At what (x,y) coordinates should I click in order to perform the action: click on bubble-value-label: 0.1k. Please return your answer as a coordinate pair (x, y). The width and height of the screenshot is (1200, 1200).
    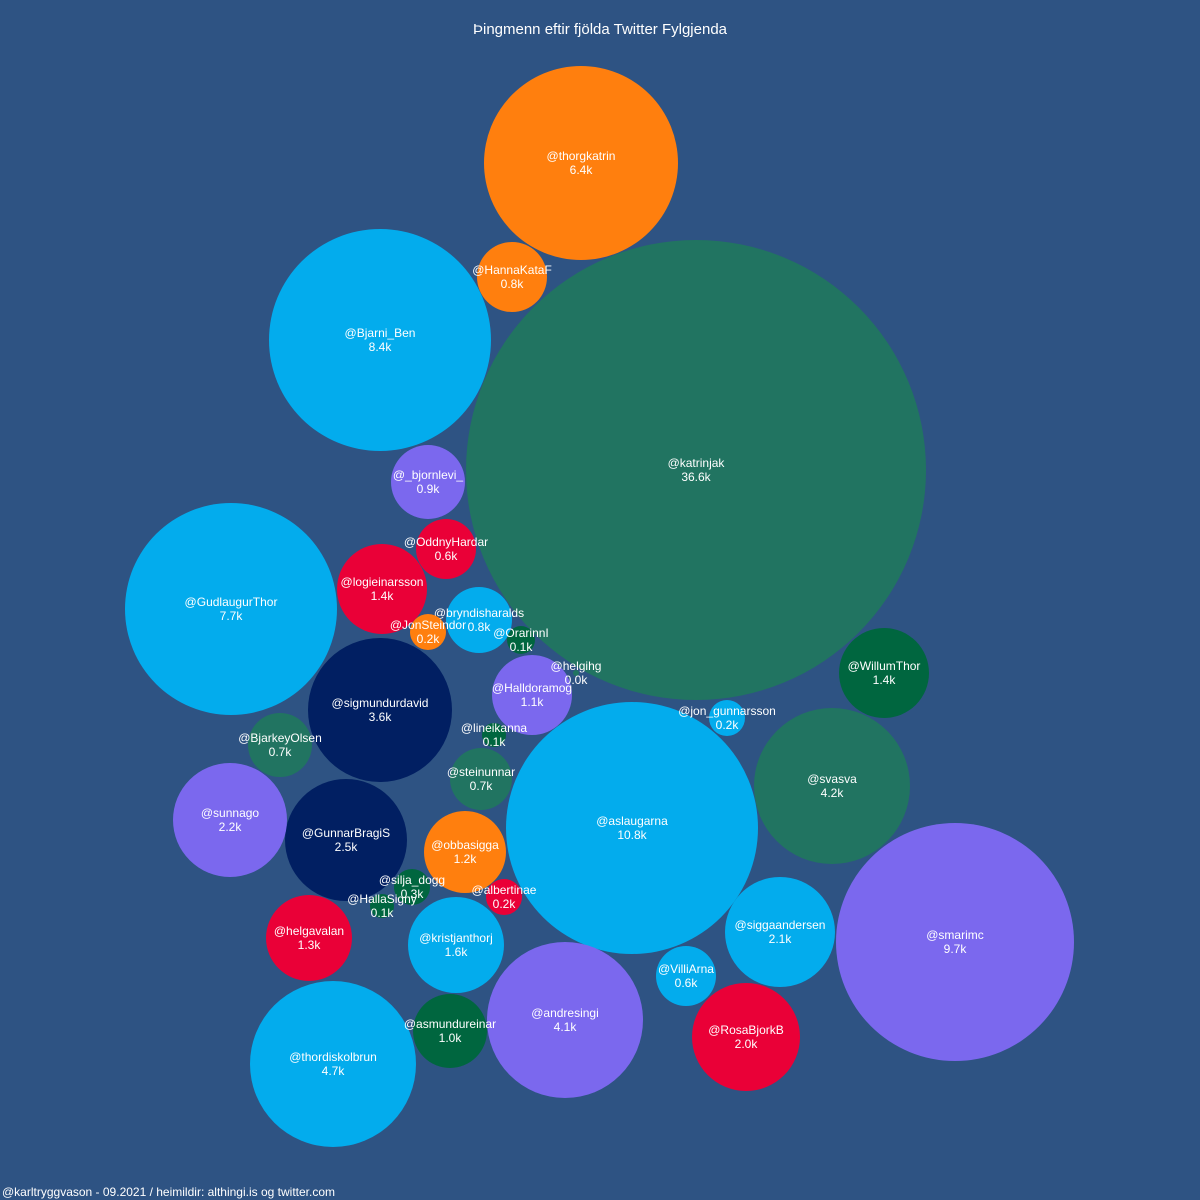
    Looking at the image, I should click on (495, 742).